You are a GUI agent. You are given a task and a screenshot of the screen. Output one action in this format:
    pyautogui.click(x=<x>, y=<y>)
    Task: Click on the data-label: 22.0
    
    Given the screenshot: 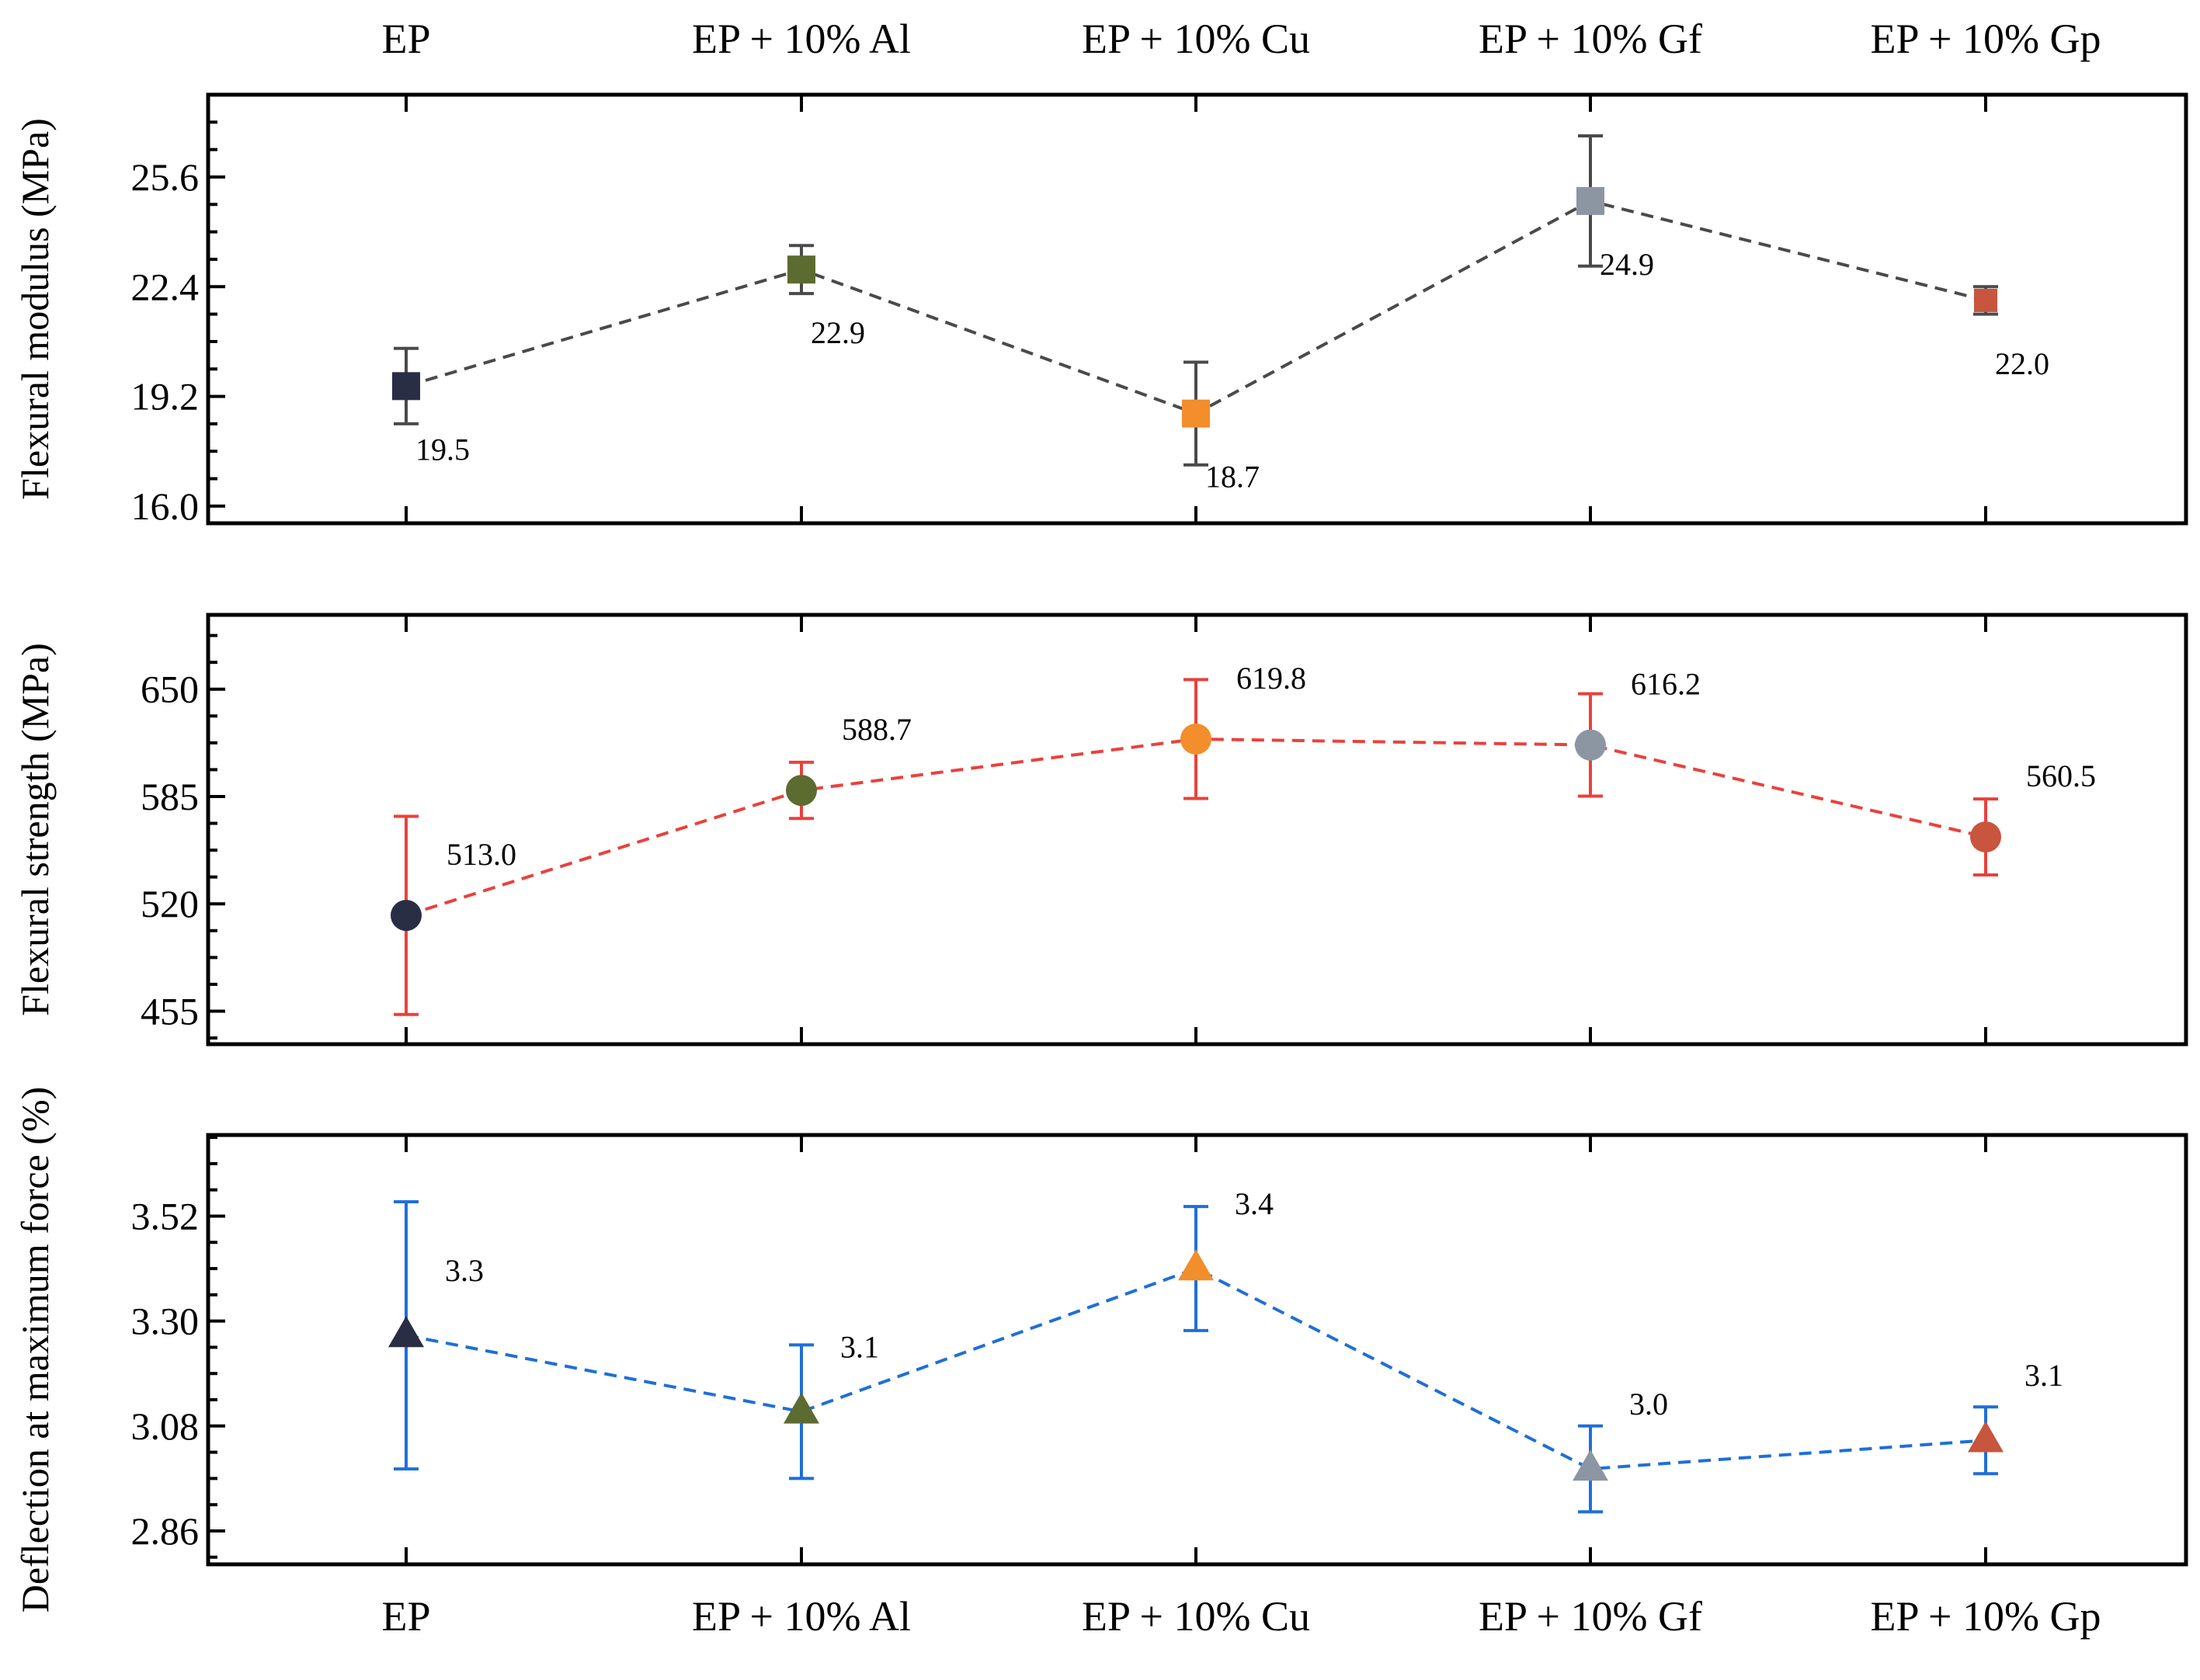 What is the action you would take?
    pyautogui.click(x=2022, y=363)
    